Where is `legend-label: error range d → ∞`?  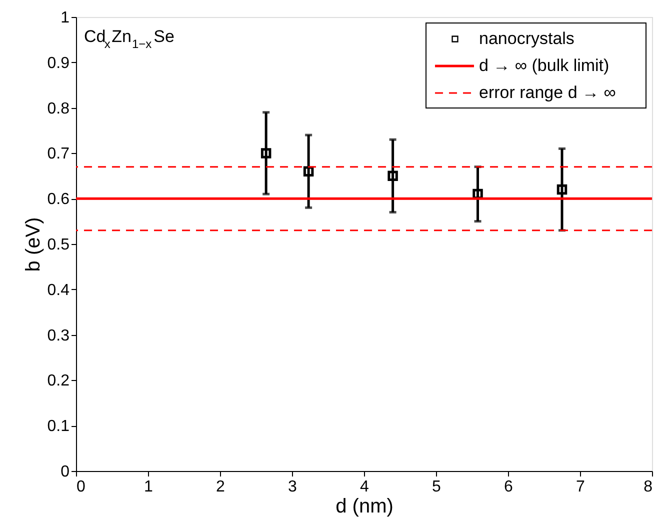 legend-label: error range d → ∞ is located at coordinates (547, 92).